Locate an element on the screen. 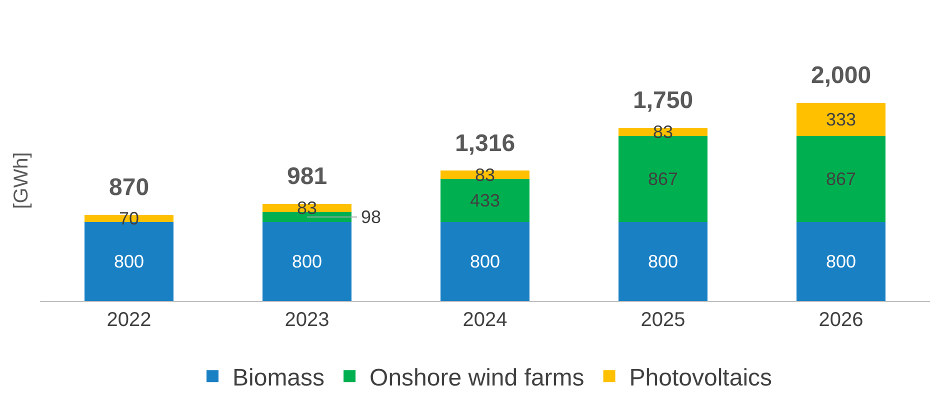 The width and height of the screenshot is (935, 411). x-tick-label: 2026 is located at coordinates (841, 320).